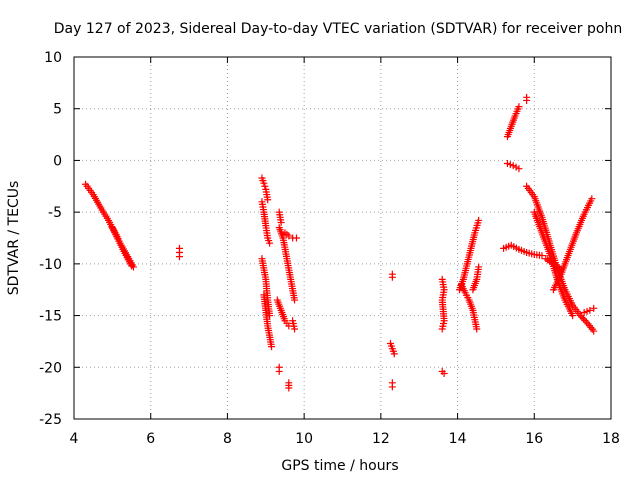 The height and width of the screenshot is (480, 640). I want to click on y-axis-label: SDTVAR / TECUs, so click(14, 238).